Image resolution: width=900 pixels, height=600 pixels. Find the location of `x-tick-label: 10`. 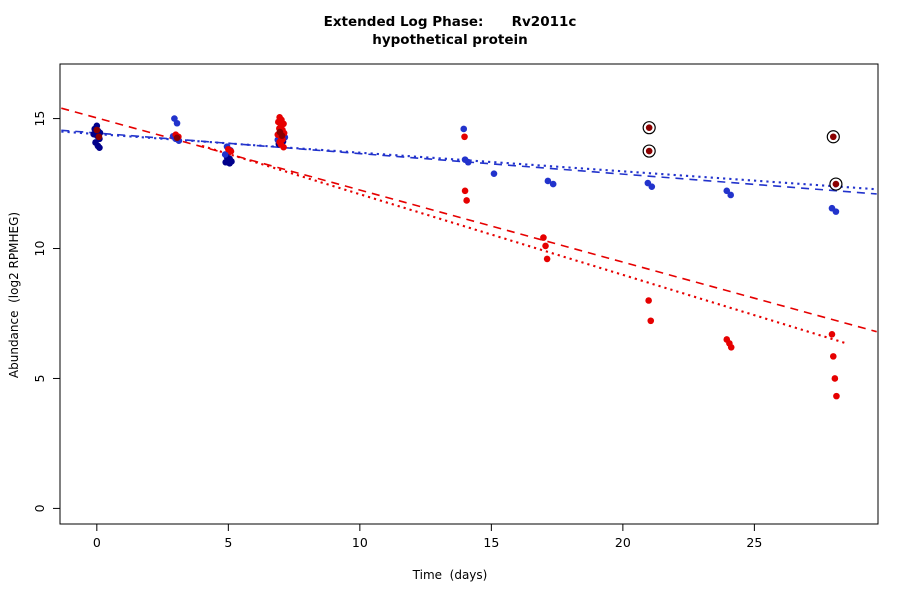

x-tick-label: 10 is located at coordinates (360, 542).